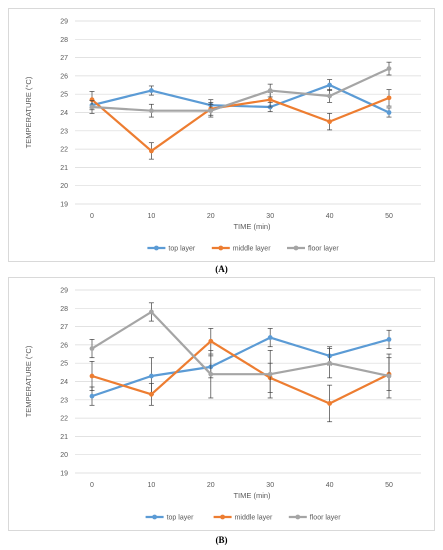 This screenshot has width=443, height=550. Describe the element at coordinates (221, 540) in the screenshot. I see `panel-label-b: (B)` at that location.